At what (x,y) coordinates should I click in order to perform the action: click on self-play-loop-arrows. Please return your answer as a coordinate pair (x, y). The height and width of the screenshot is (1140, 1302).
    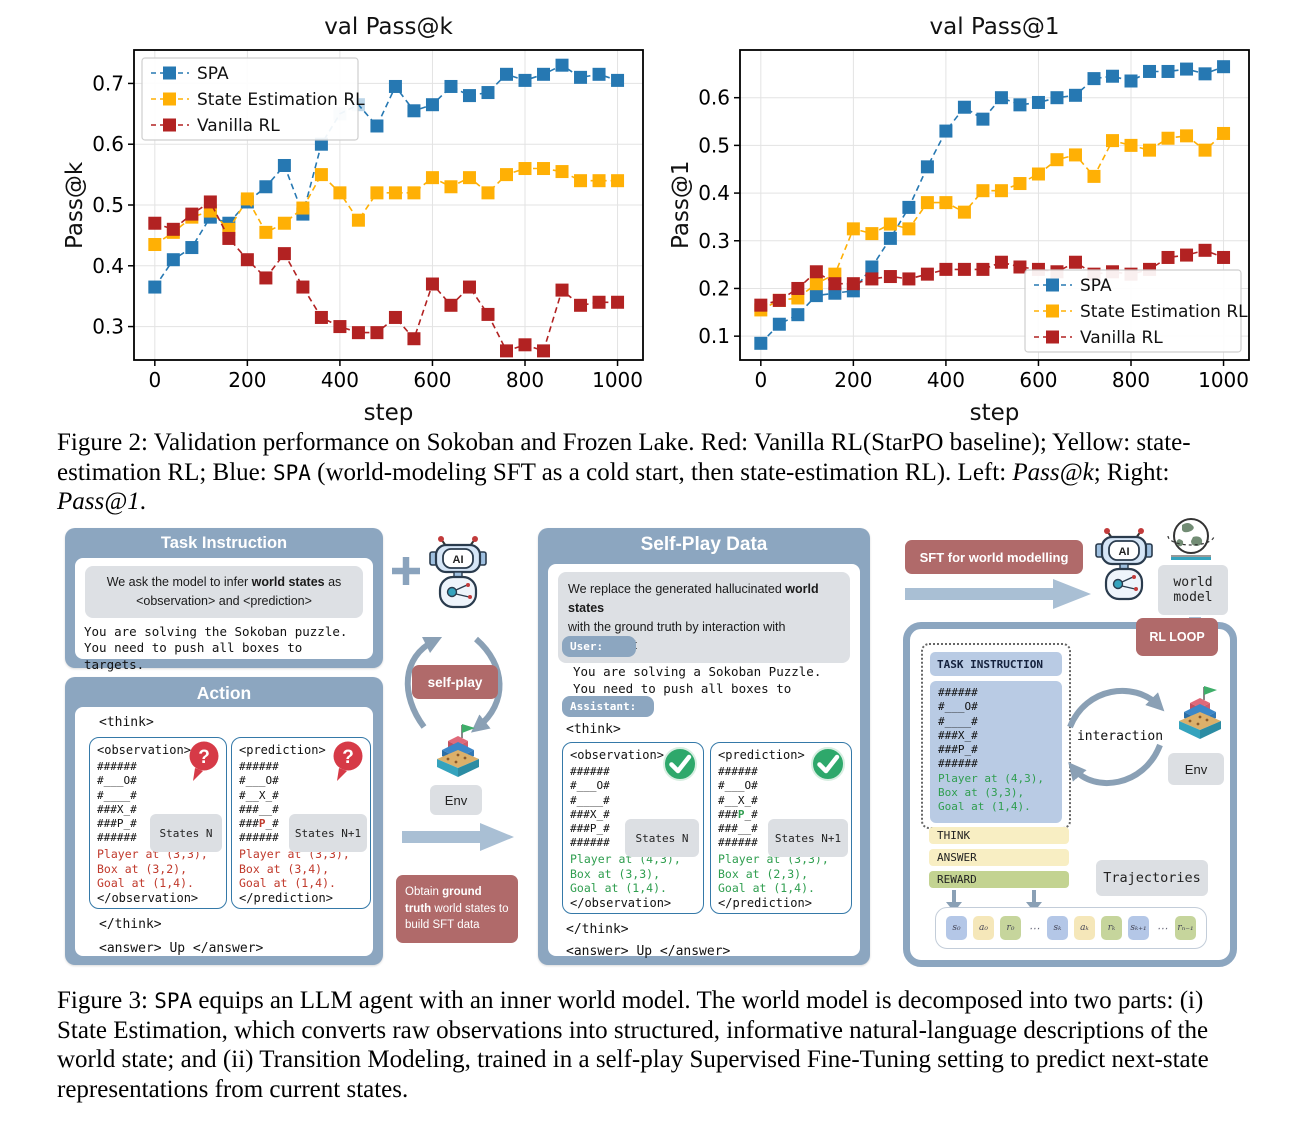
    Looking at the image, I should click on (453, 684).